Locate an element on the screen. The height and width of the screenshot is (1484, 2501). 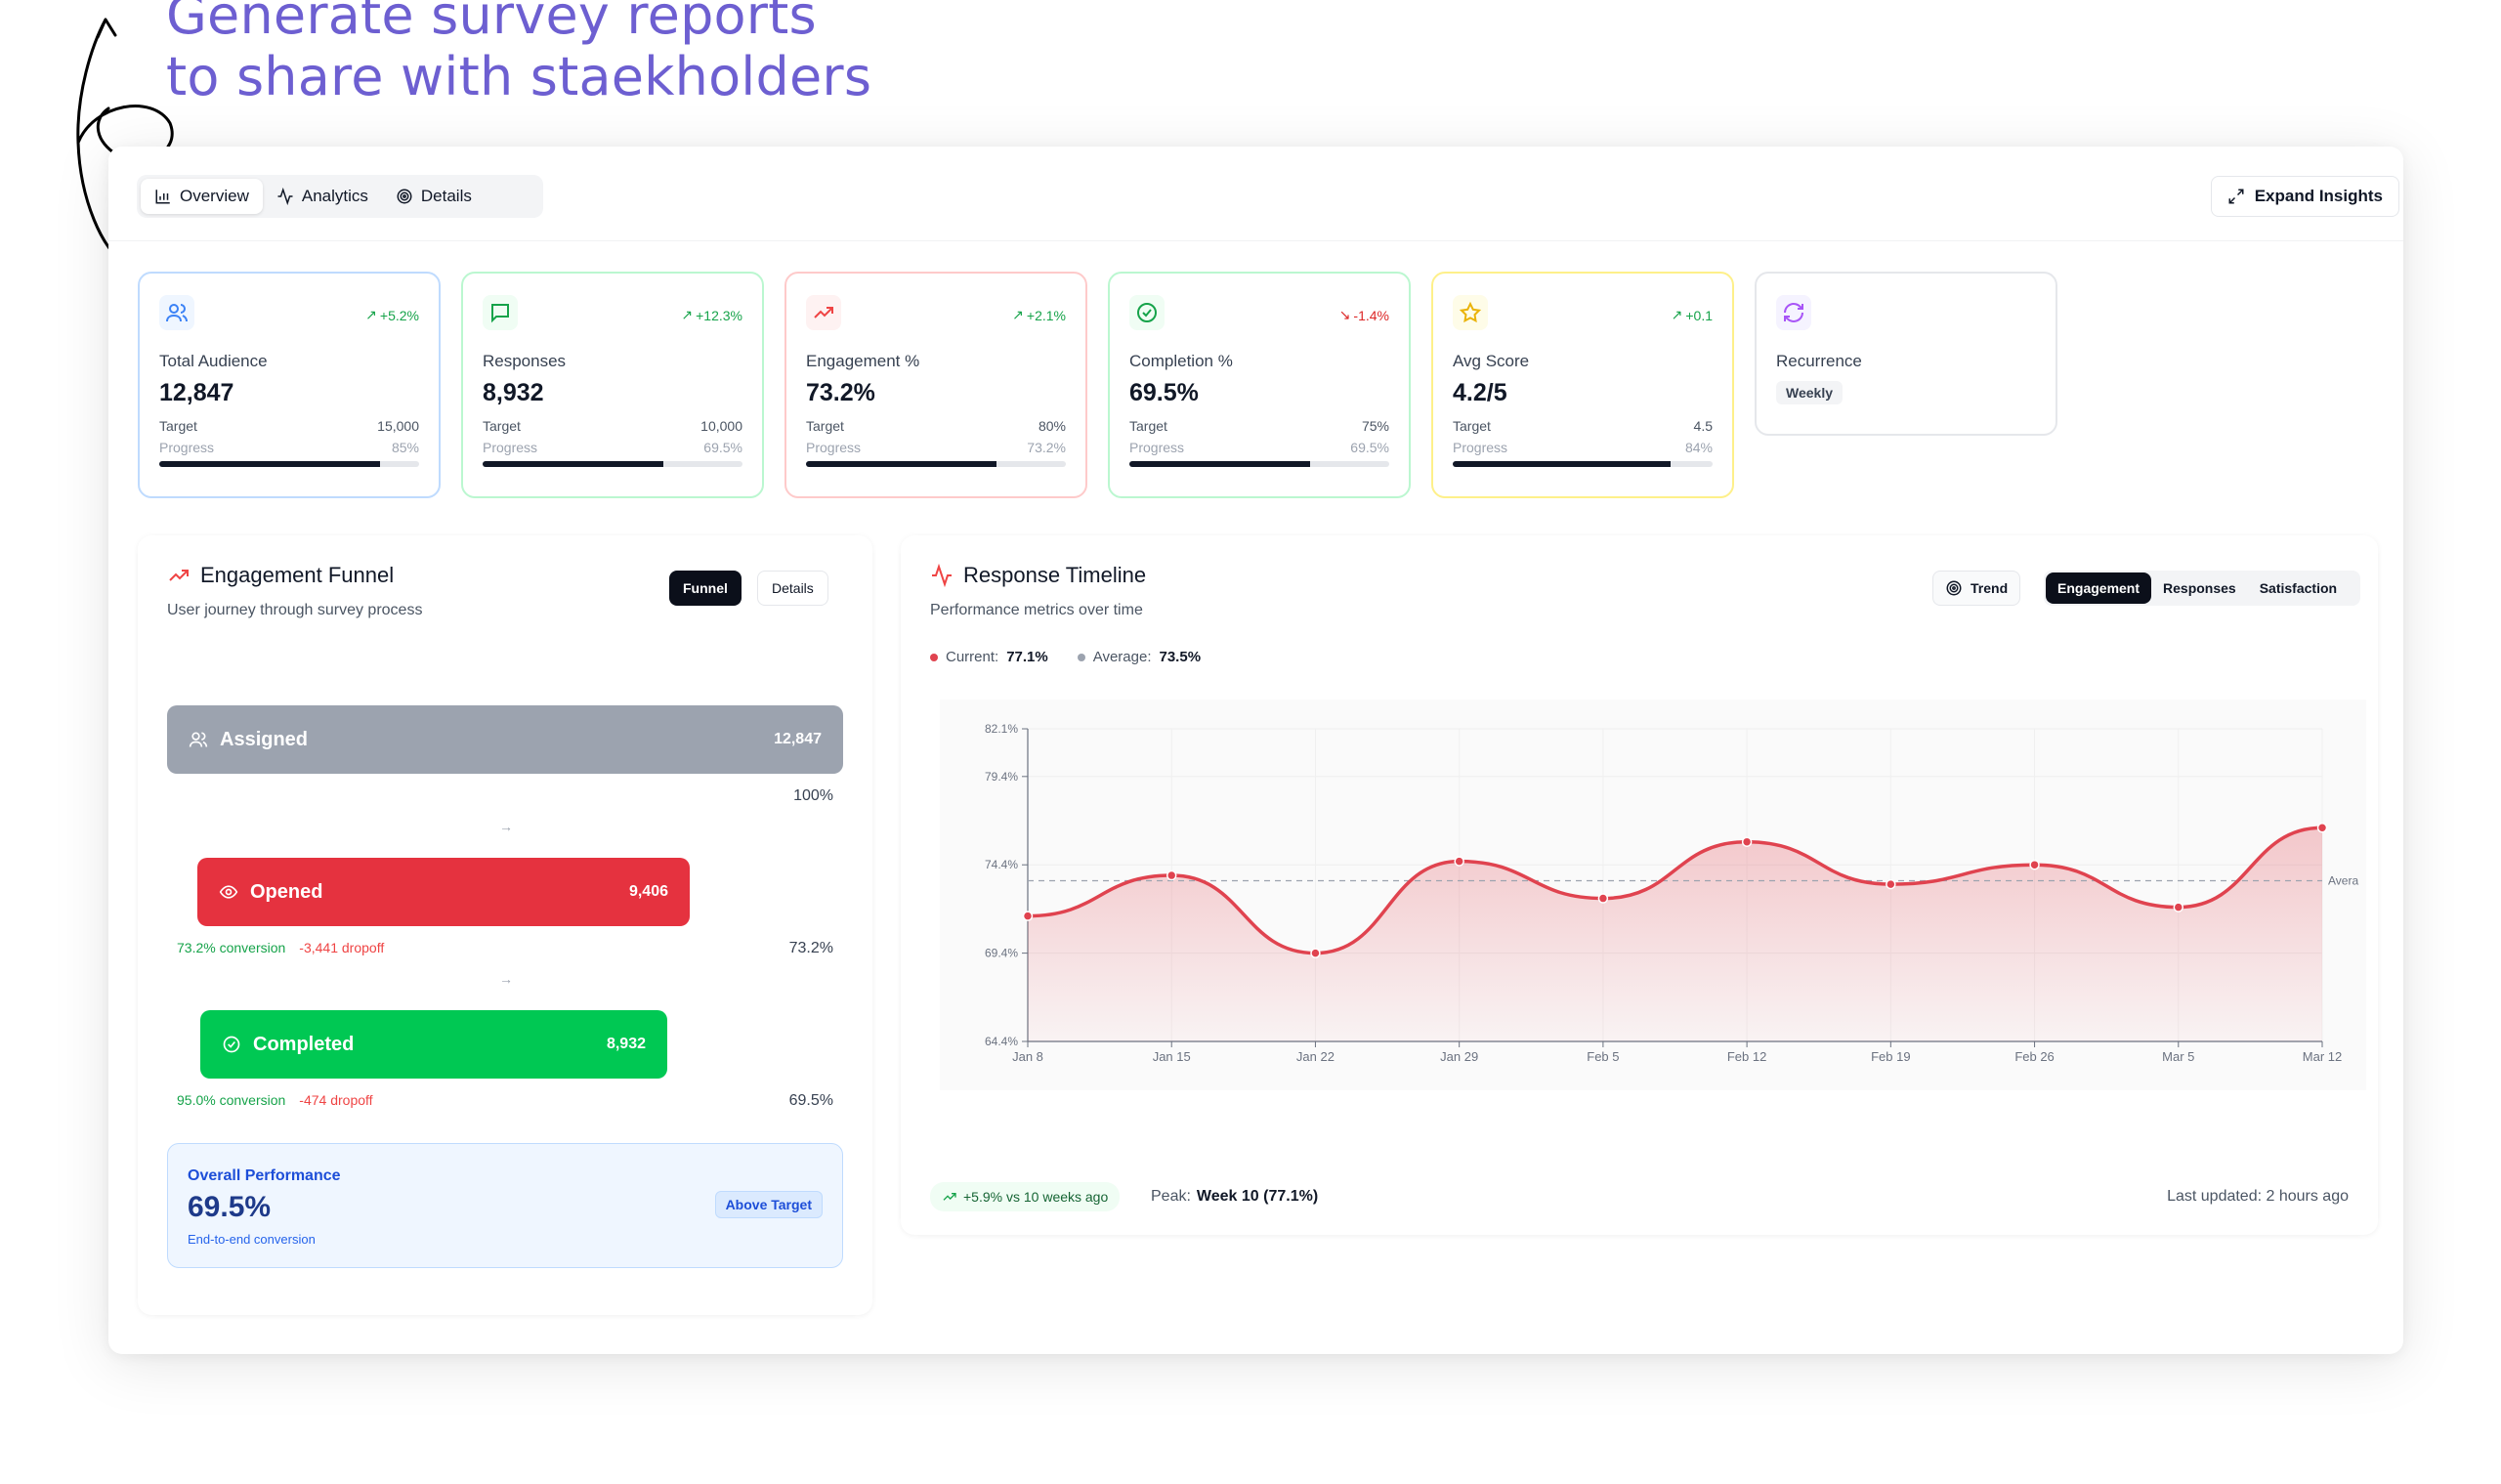
progress-value: 73.2% is located at coordinates (1046, 447).